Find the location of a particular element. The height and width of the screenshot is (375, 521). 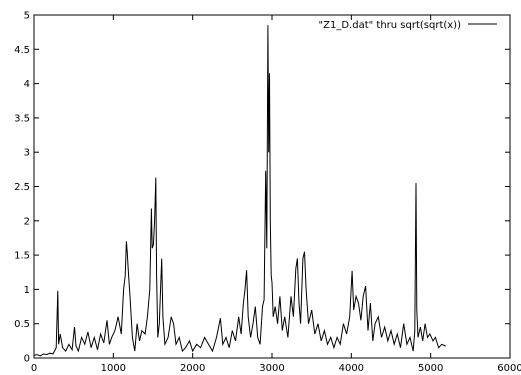

legend: "Z1_D.dat" thru sqrt(sqrt(x)) is located at coordinates (408, 25).